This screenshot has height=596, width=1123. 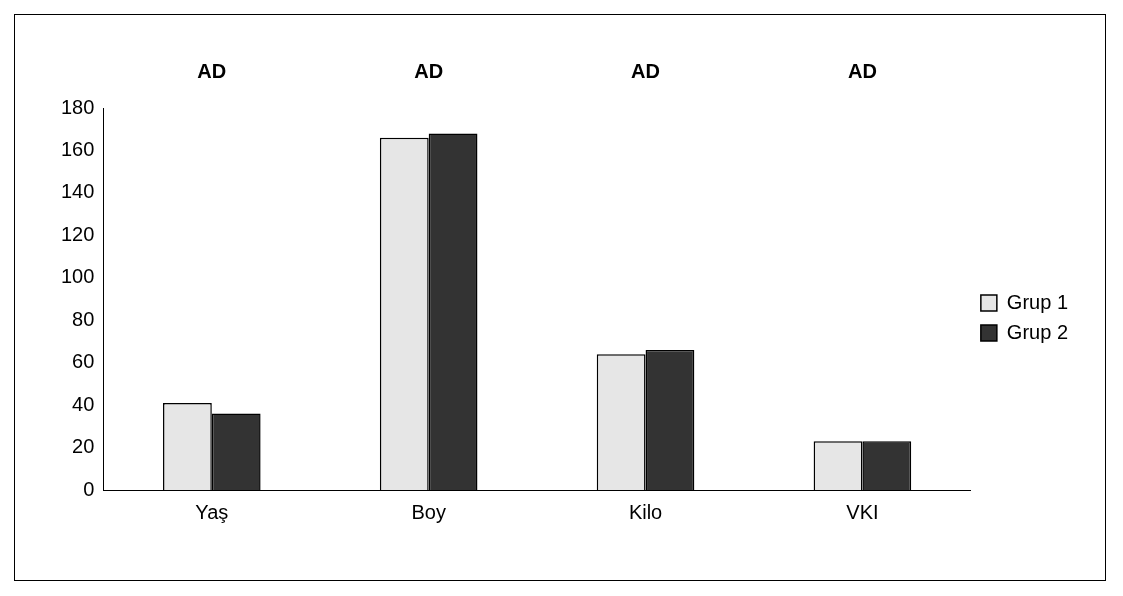 What do you see at coordinates (212, 511) in the screenshot?
I see `x-tick-label: Yaş` at bounding box center [212, 511].